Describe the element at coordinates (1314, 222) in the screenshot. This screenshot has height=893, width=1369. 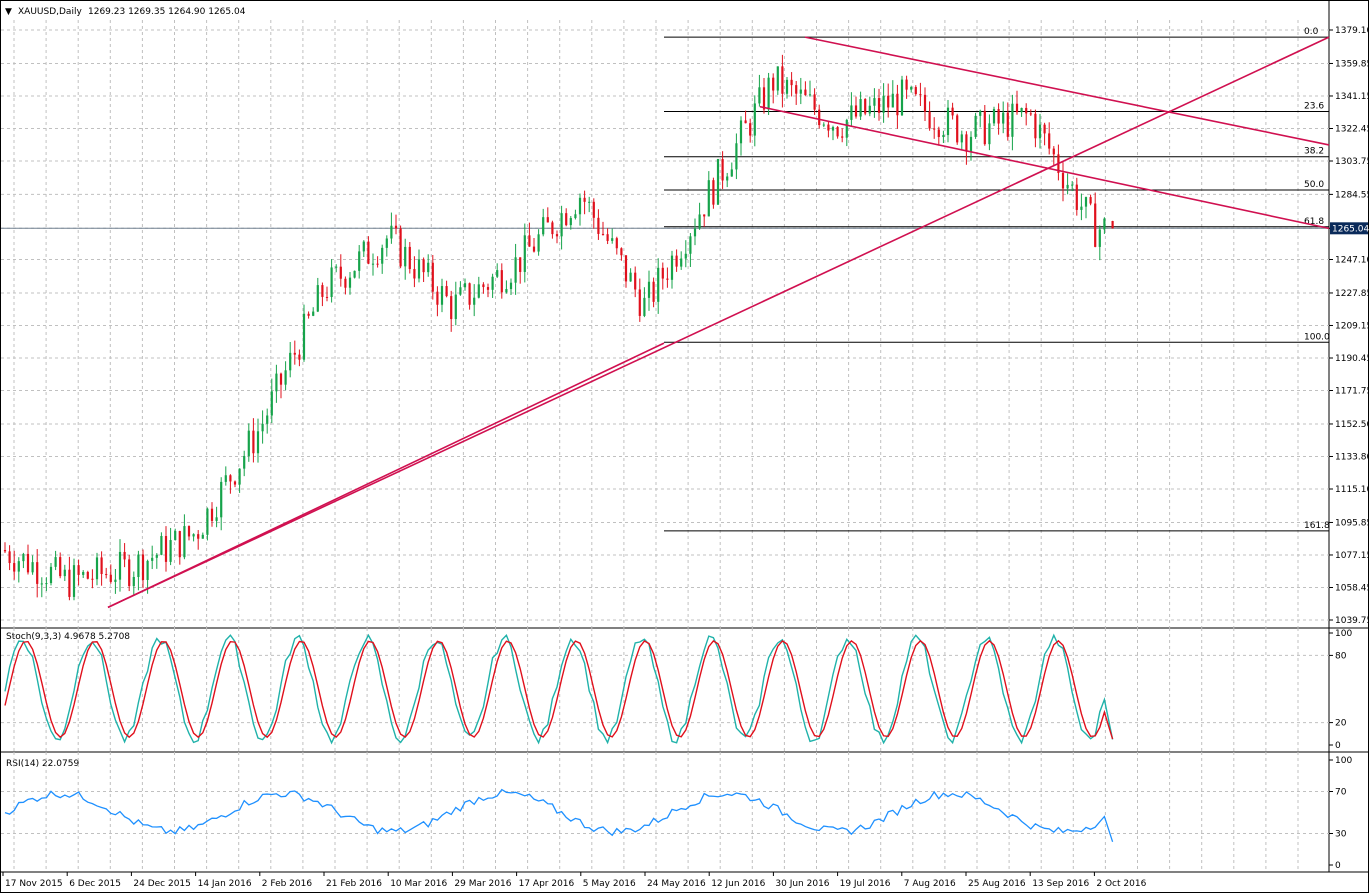
I see `fib-level-label: 61.8` at that location.